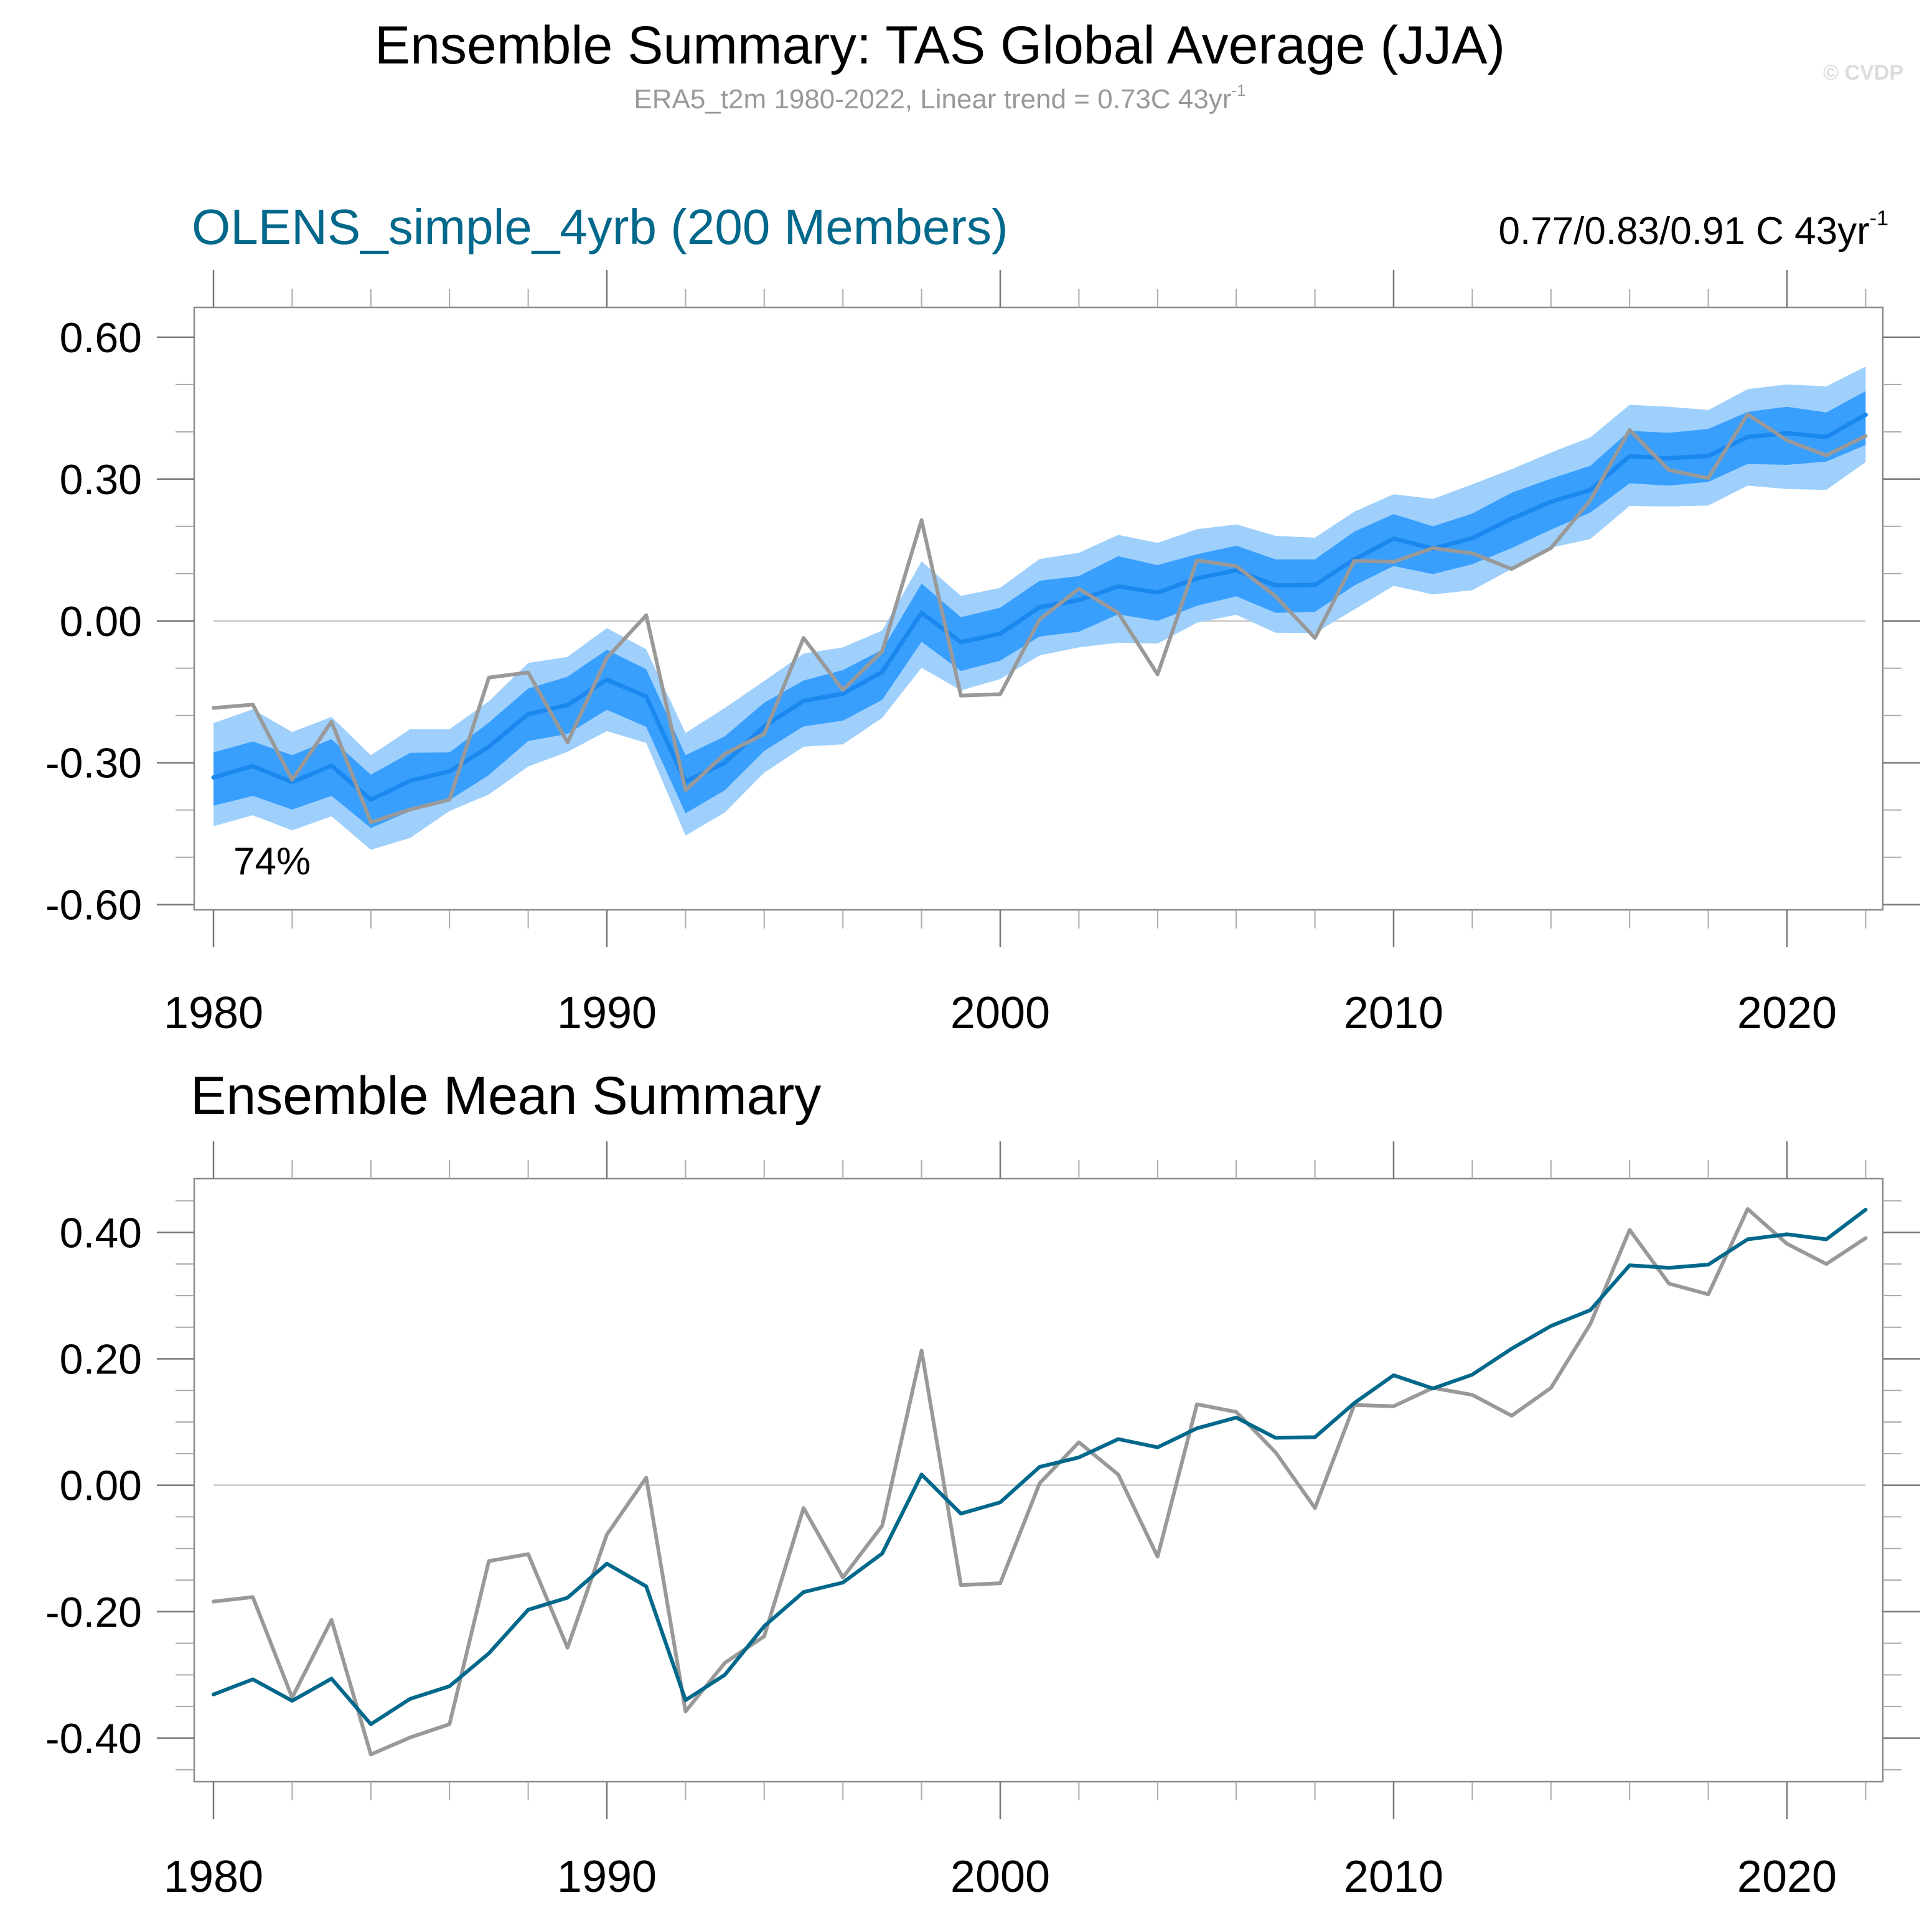 This screenshot has height=1913, width=1932. Describe the element at coordinates (1238, 90) in the screenshot. I see `subtitle-superscript: -1` at that location.